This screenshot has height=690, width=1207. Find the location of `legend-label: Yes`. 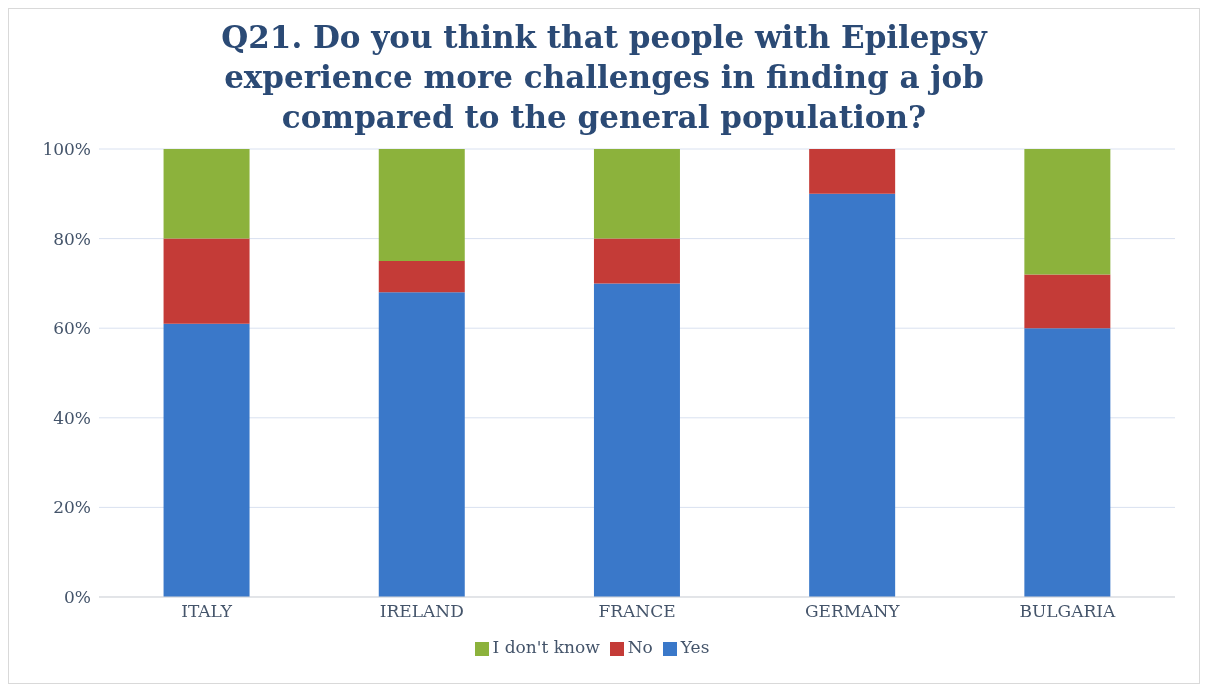

legend-label: Yes is located at coordinates (695, 647).